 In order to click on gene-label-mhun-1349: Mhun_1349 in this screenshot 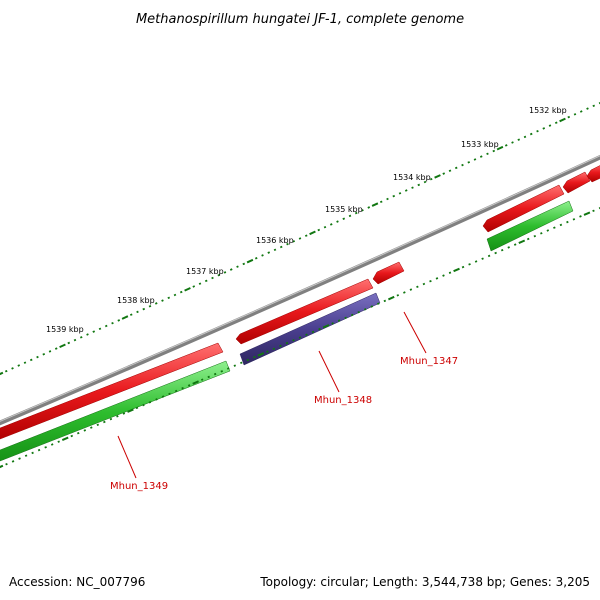, I will do `click(139, 486)`.